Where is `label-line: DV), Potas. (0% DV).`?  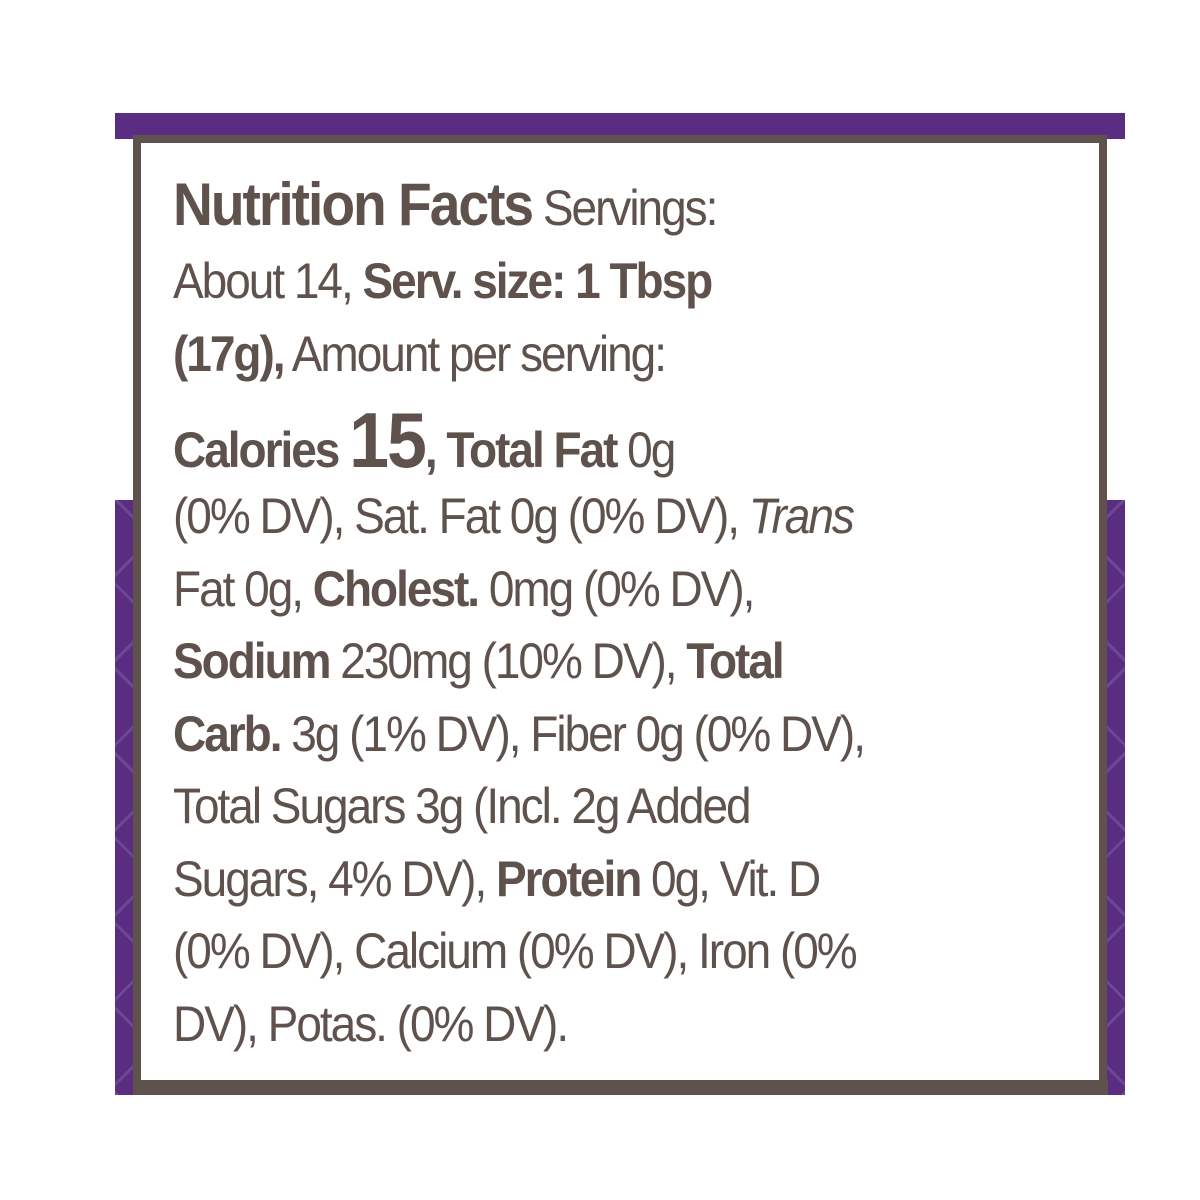 label-line: DV), Potas. (0% DV). is located at coordinates (518, 1024).